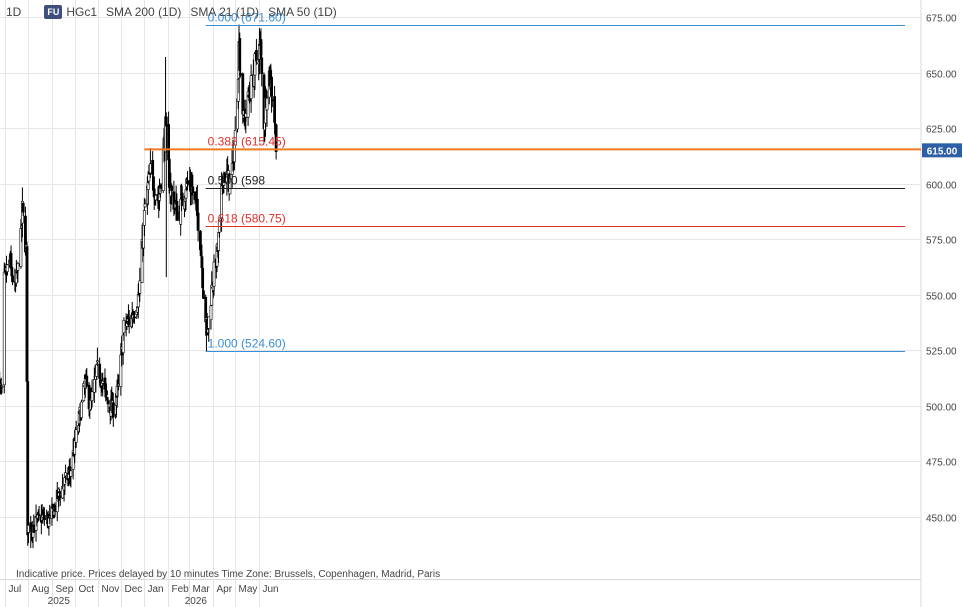 The width and height of the screenshot is (963, 607). What do you see at coordinates (41, 589) in the screenshot?
I see `x-tick-label: Aug` at bounding box center [41, 589].